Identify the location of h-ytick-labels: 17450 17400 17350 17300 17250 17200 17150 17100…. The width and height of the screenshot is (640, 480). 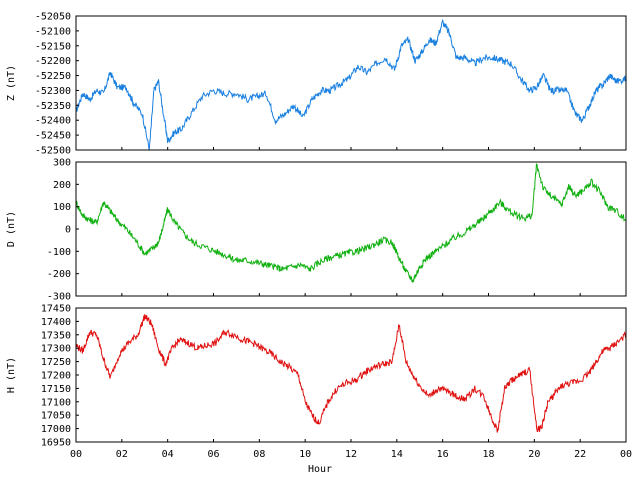
(60, 376).